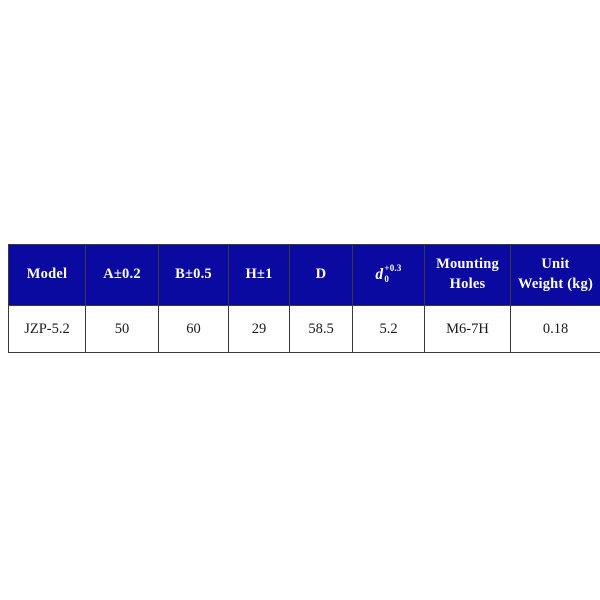 The width and height of the screenshot is (600, 600). What do you see at coordinates (555, 275) in the screenshot?
I see `column-header-unit-weight: Unit Weight (kg)` at bounding box center [555, 275].